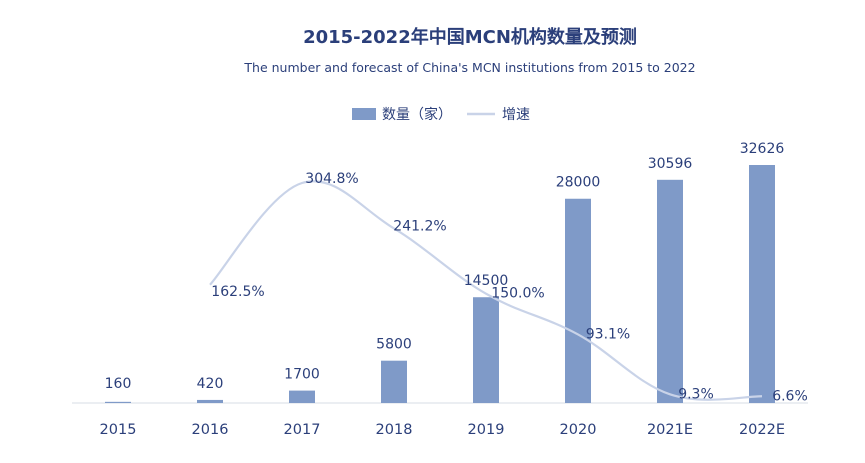 Image resolution: width=865 pixels, height=463 pixels. I want to click on x-tick-label: 2018, so click(394, 430).